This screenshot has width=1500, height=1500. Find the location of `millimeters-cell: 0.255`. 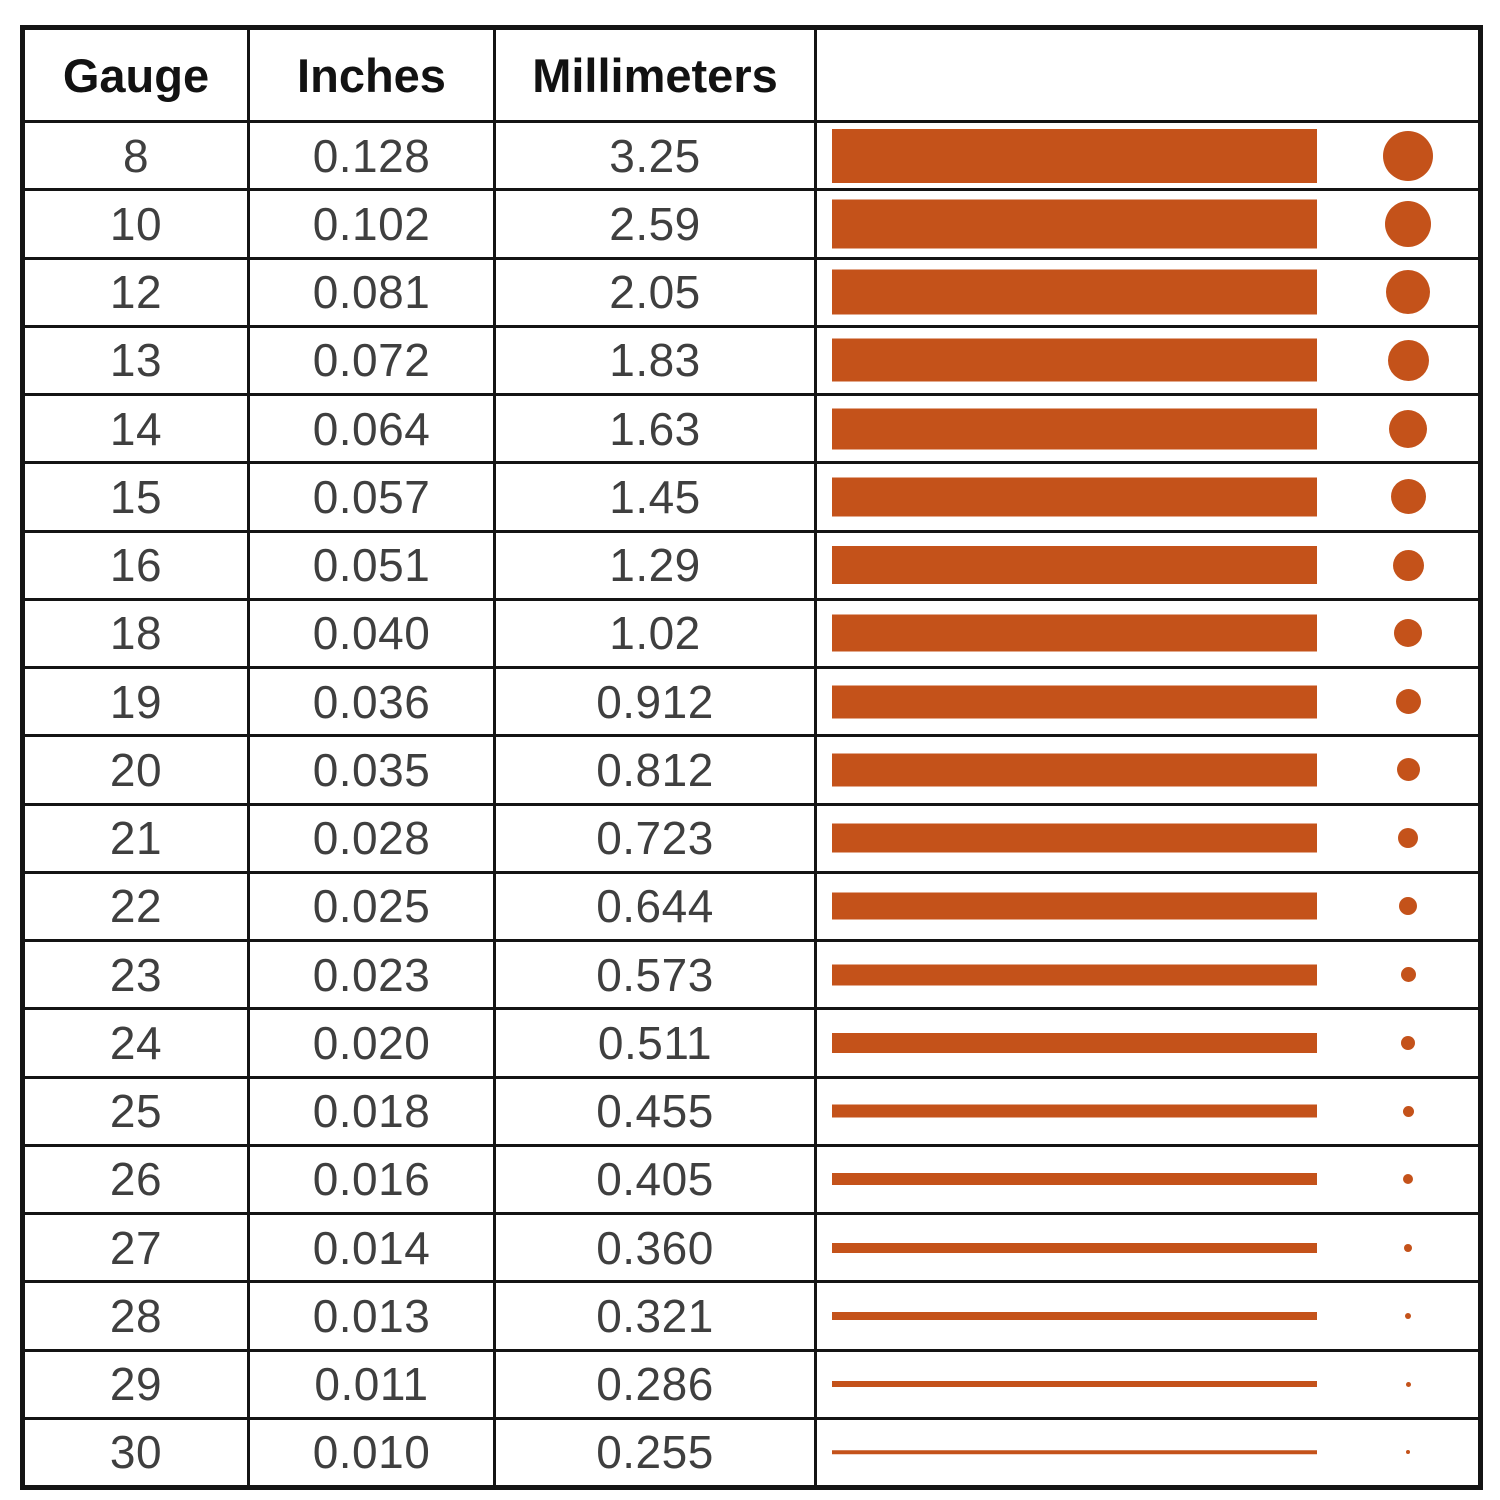

millimeters-cell: 0.255 is located at coordinates (655, 1452).